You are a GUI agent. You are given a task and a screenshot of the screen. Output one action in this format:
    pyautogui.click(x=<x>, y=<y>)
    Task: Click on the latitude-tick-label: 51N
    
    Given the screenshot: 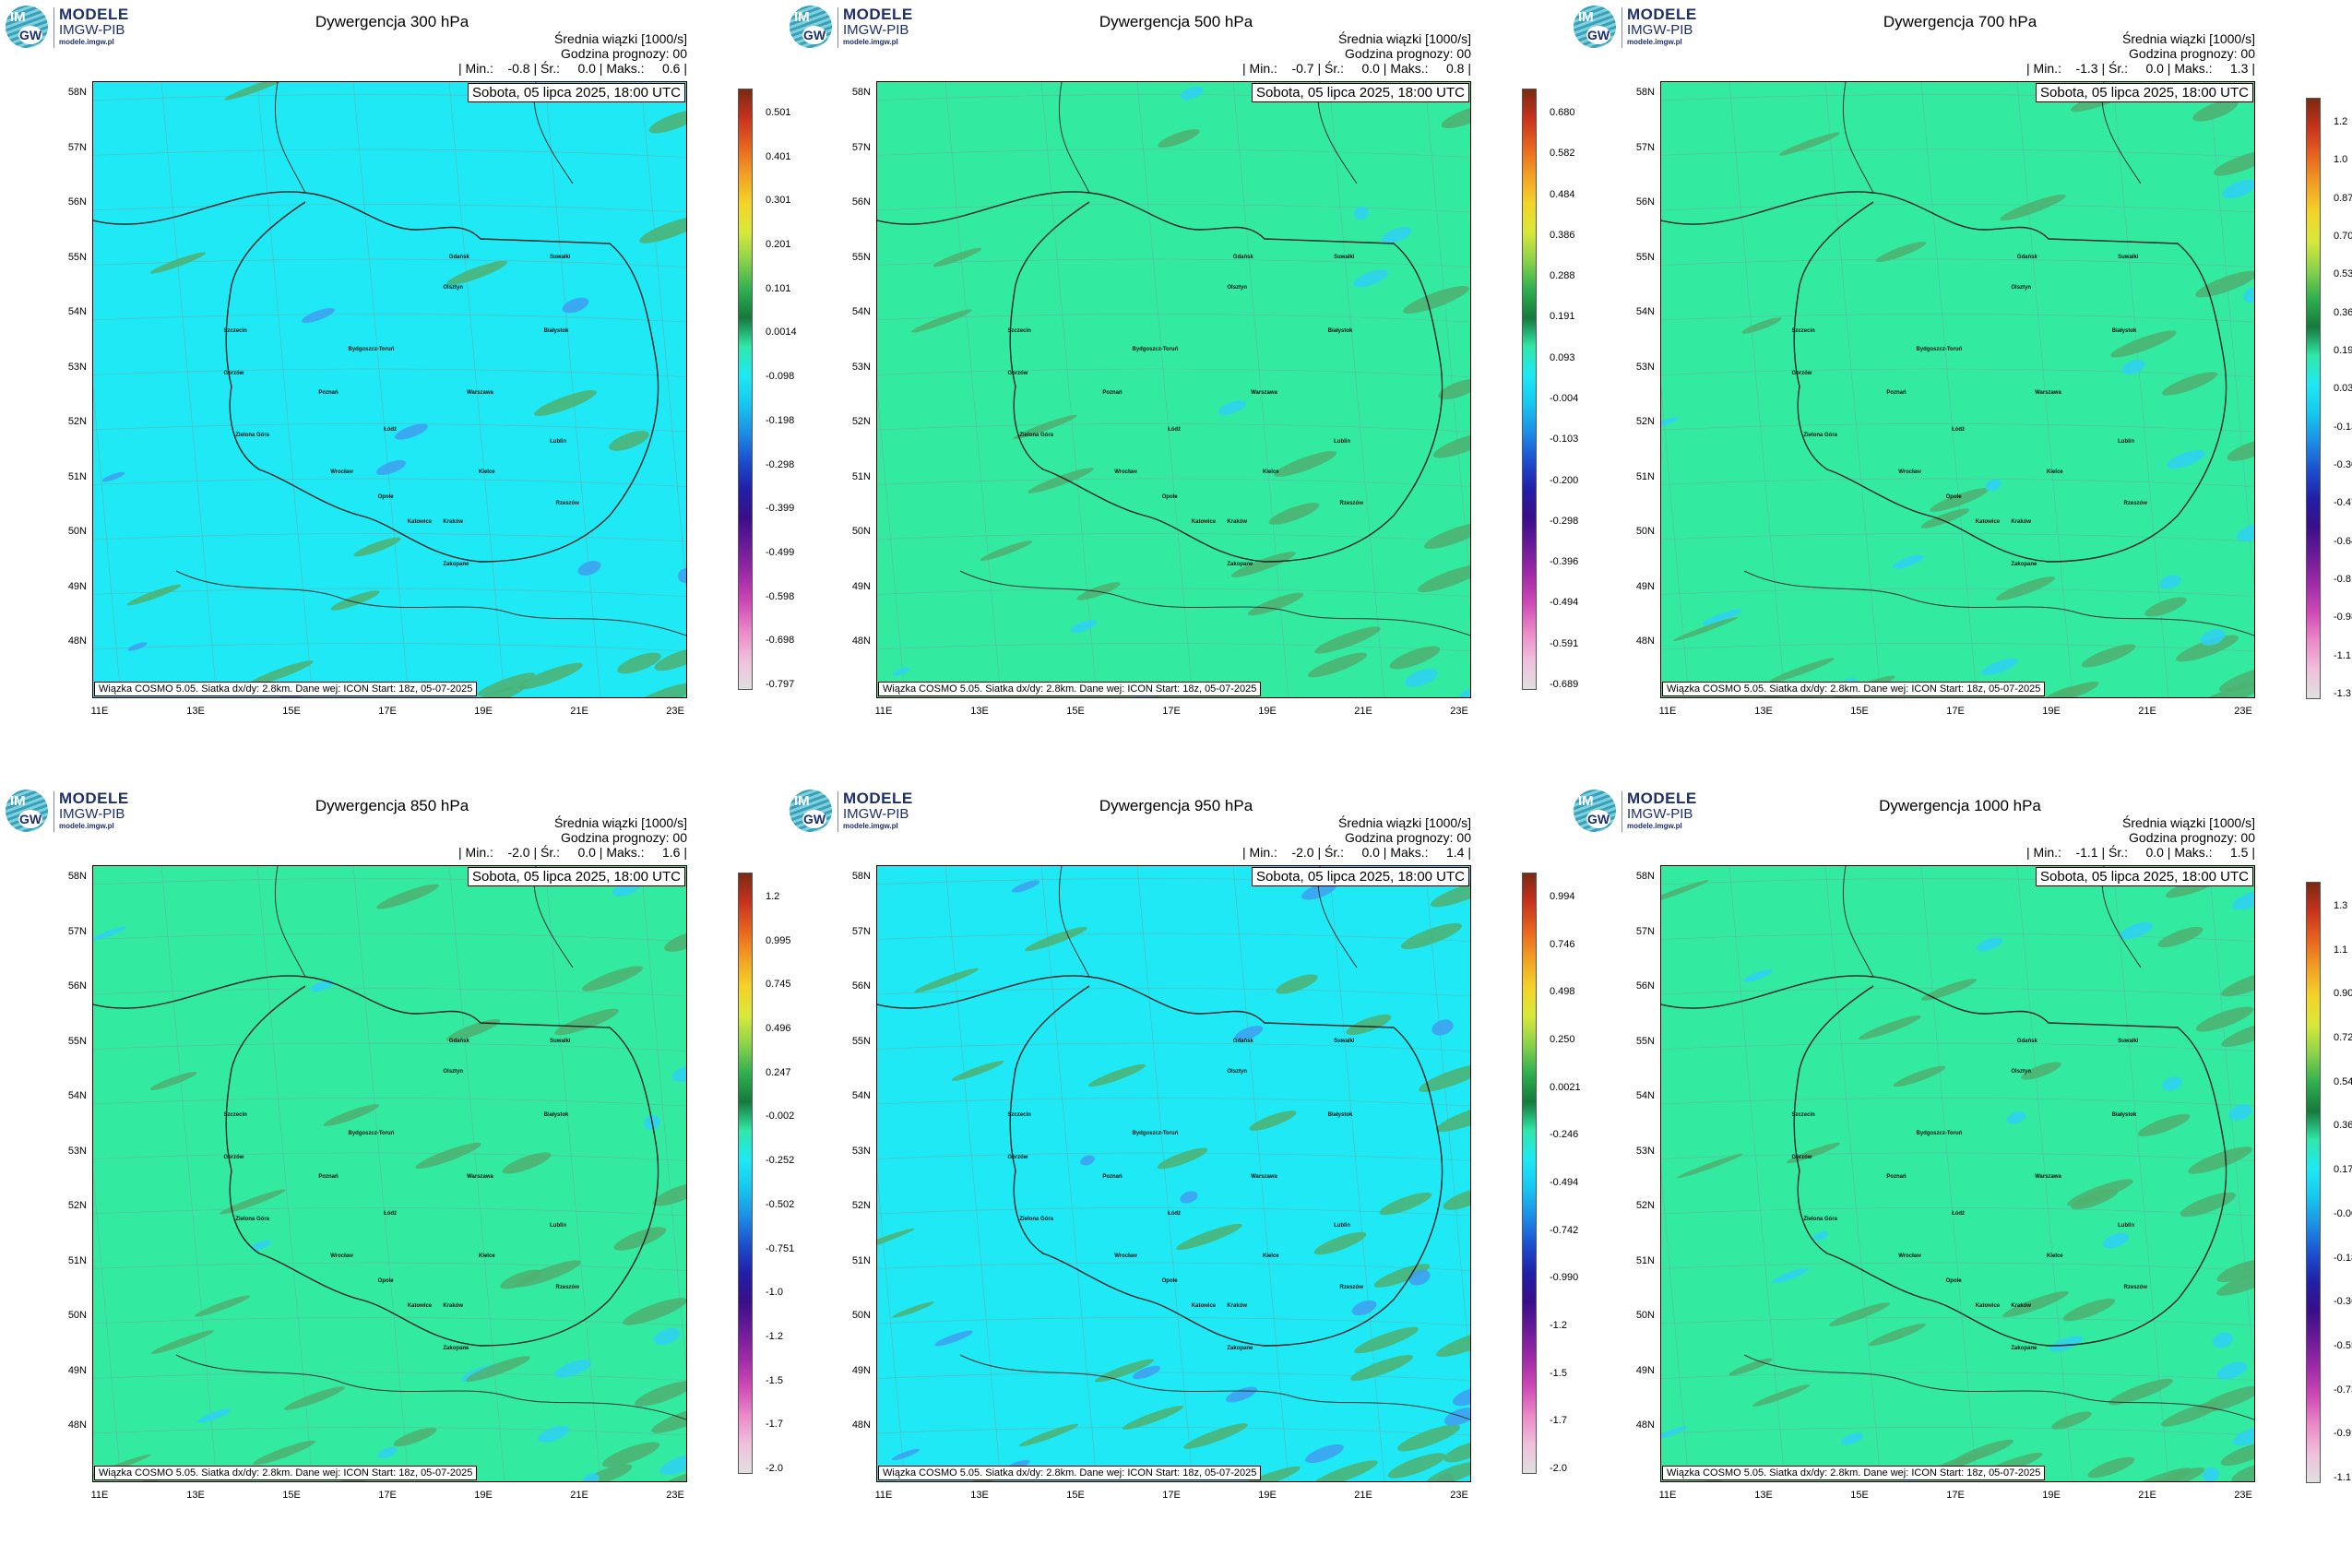 What is the action you would take?
    pyautogui.click(x=1645, y=476)
    